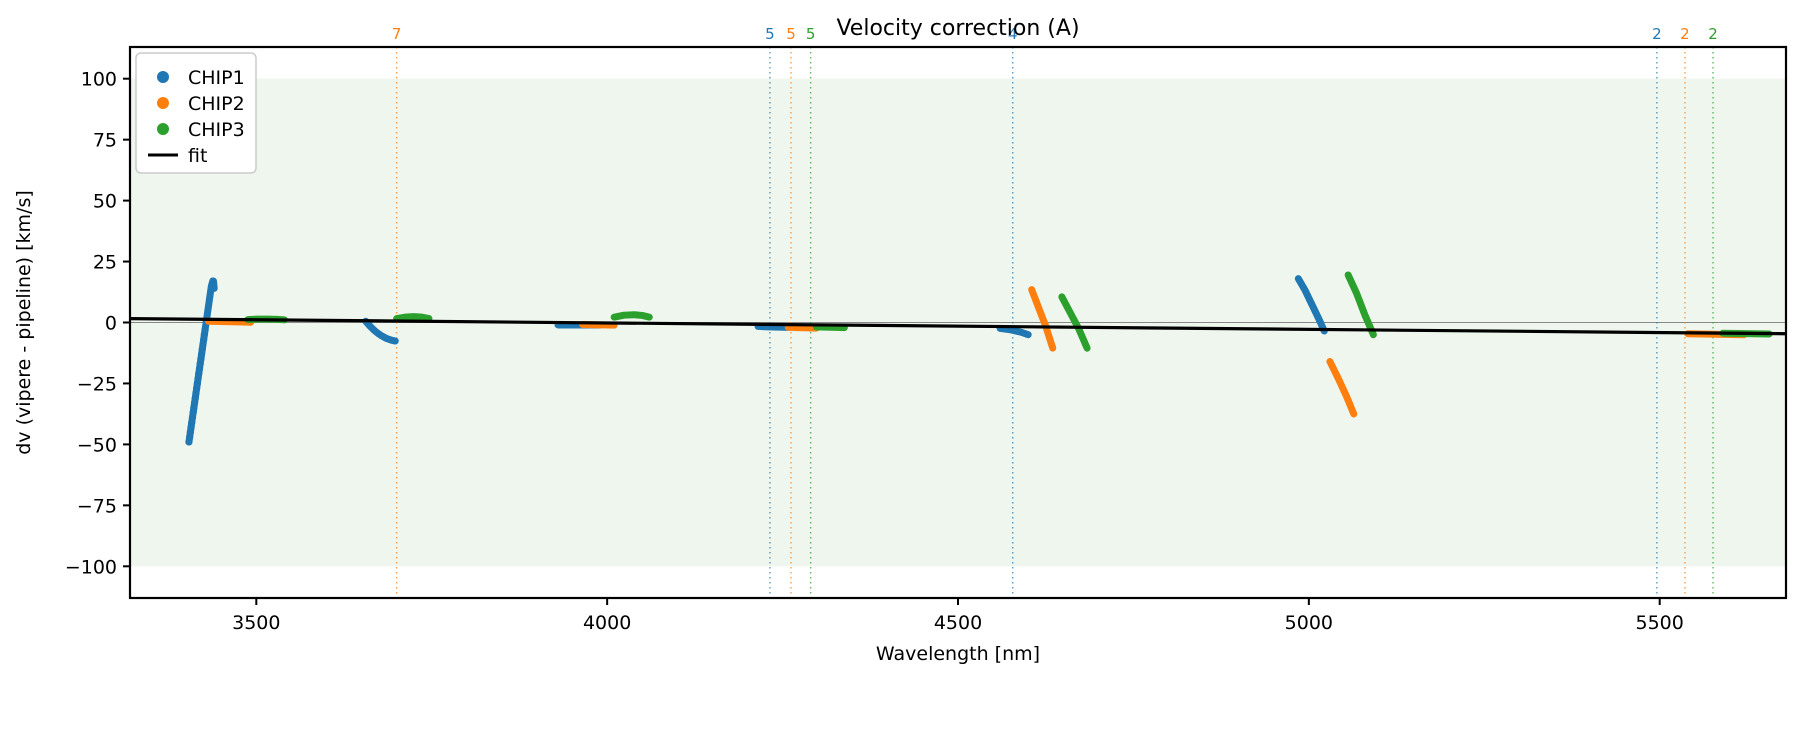 This screenshot has width=1800, height=750. Describe the element at coordinates (105, 141) in the screenshot. I see `ytick-label-1: 75` at that location.